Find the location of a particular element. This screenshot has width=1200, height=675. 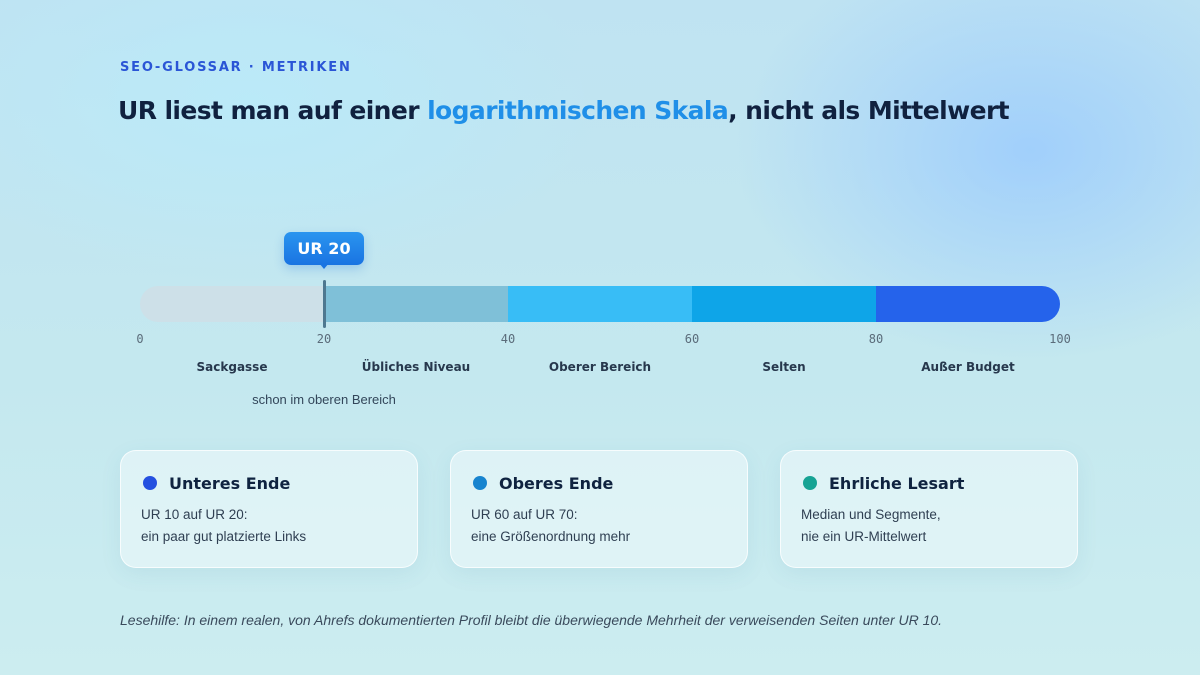

marker-note: schon im oberen Bereich is located at coordinates (324, 399).